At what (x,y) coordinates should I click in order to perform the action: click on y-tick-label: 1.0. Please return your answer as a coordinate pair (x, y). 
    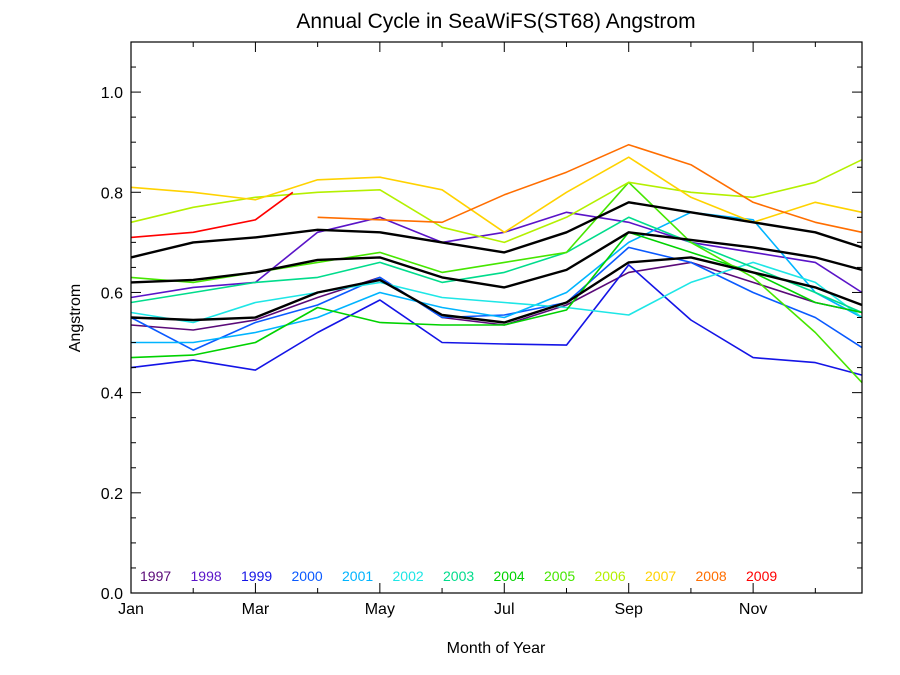
    Looking at the image, I should click on (112, 93).